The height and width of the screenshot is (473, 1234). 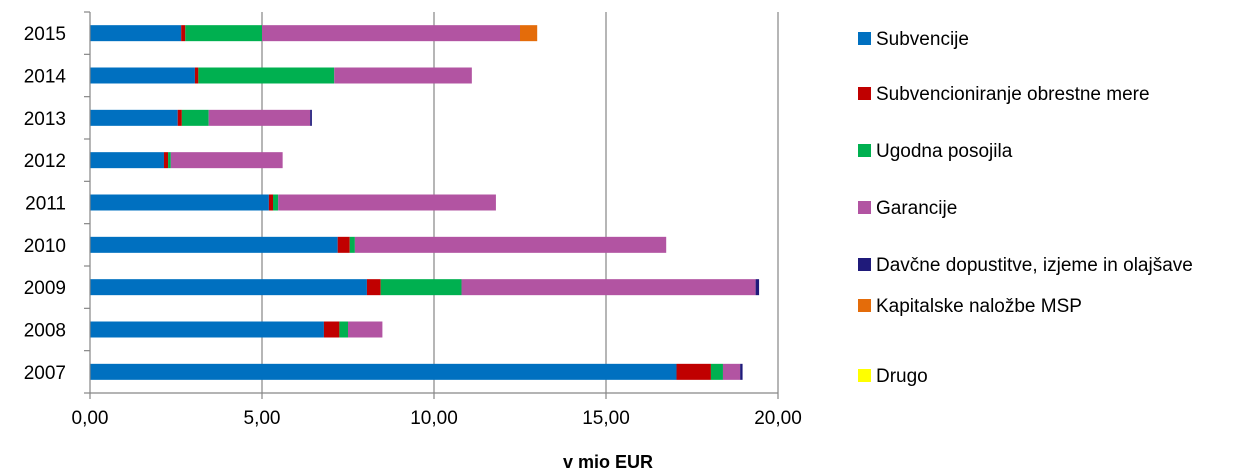 I want to click on x-tick-label-1: 5,00, so click(x=262, y=418).